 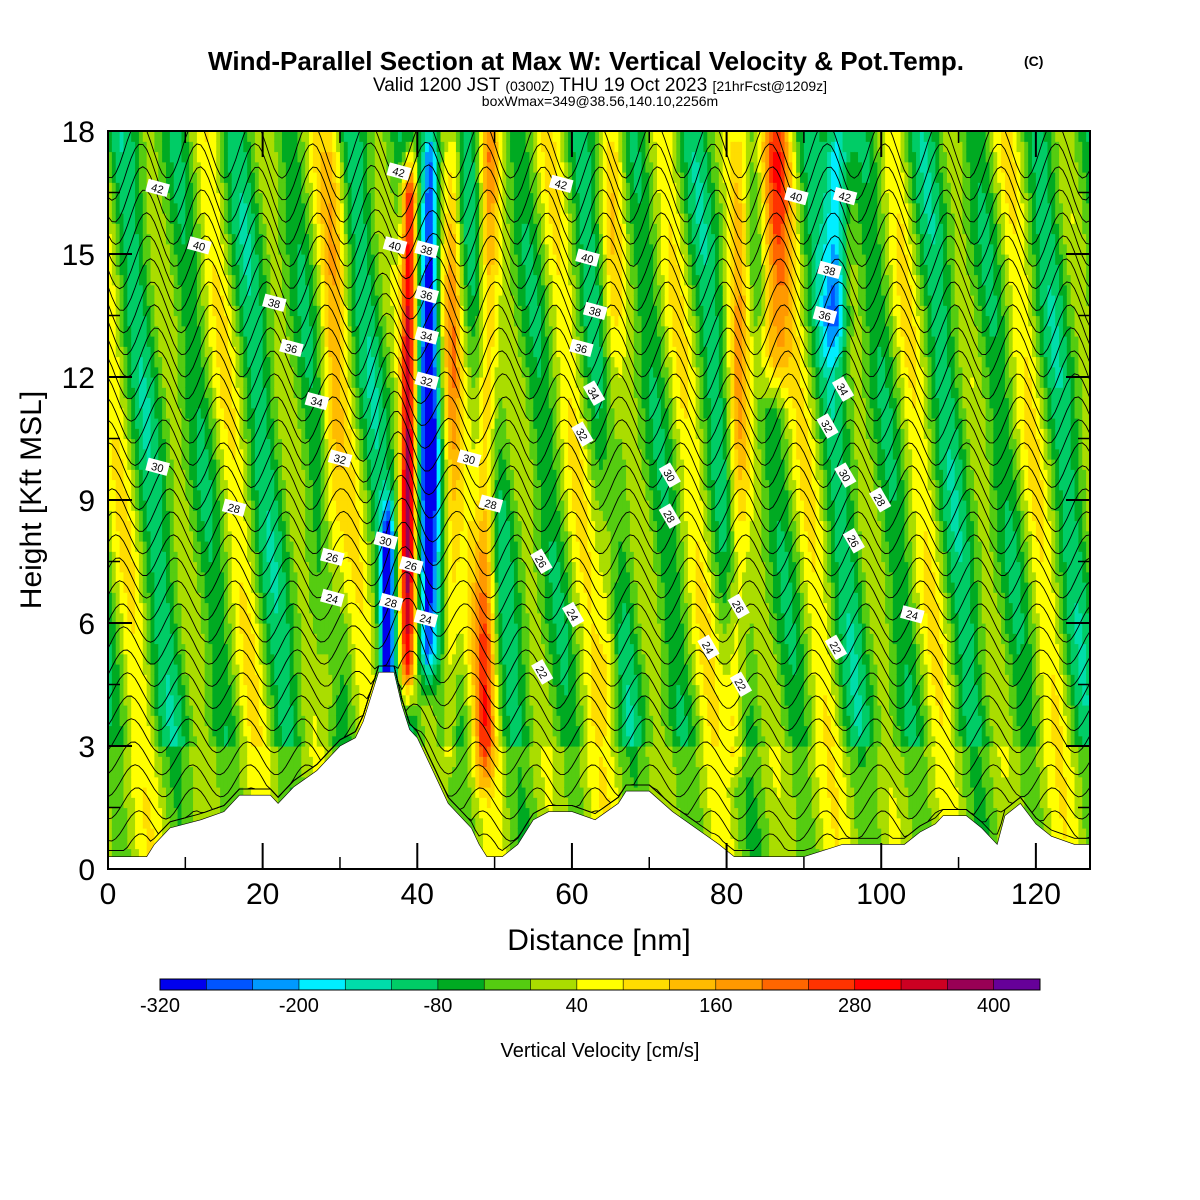 I want to click on colorbar: -320 -200 -80 40 160 280 400, so click(x=590, y=997).